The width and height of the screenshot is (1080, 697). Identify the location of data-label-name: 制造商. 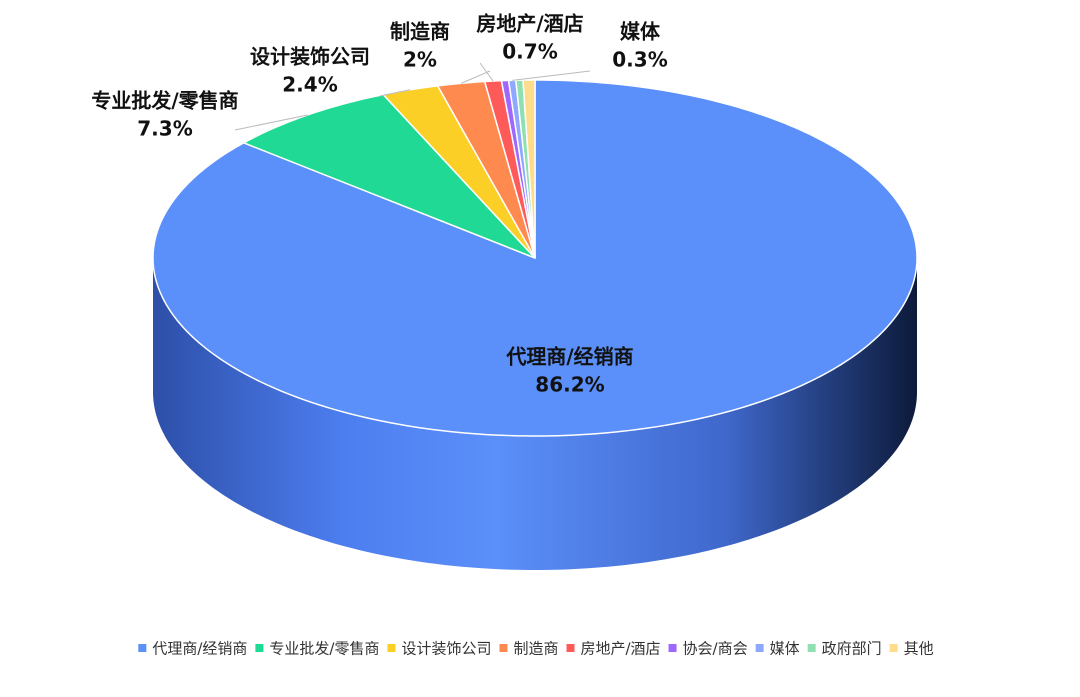
(420, 32).